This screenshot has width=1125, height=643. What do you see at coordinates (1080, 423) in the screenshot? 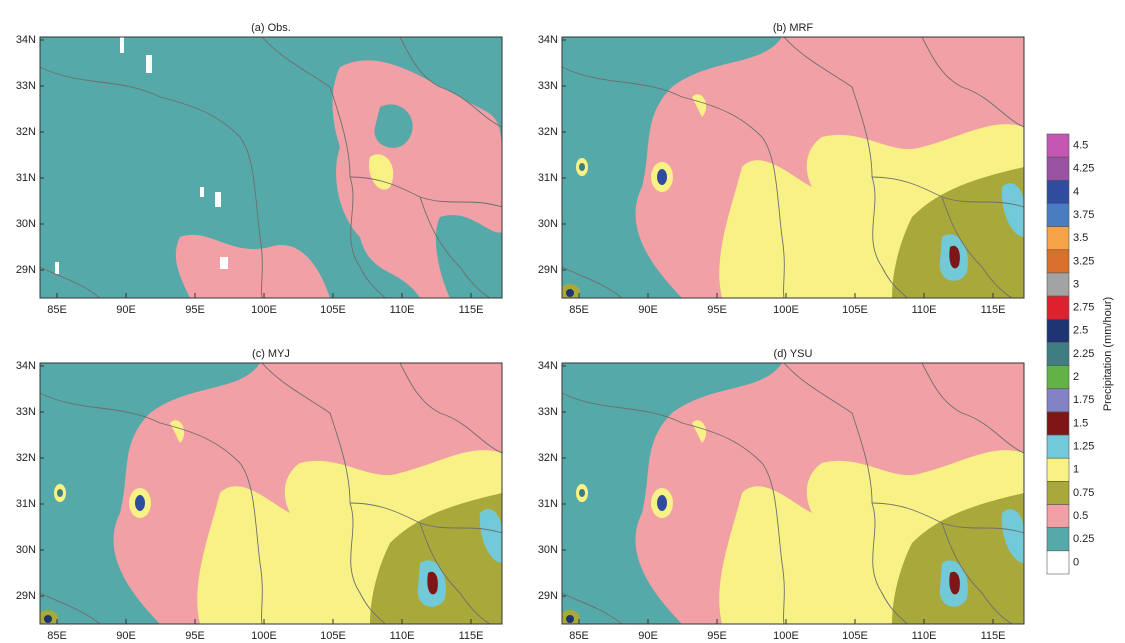
I see `colorbar-label: 1.5` at bounding box center [1080, 423].